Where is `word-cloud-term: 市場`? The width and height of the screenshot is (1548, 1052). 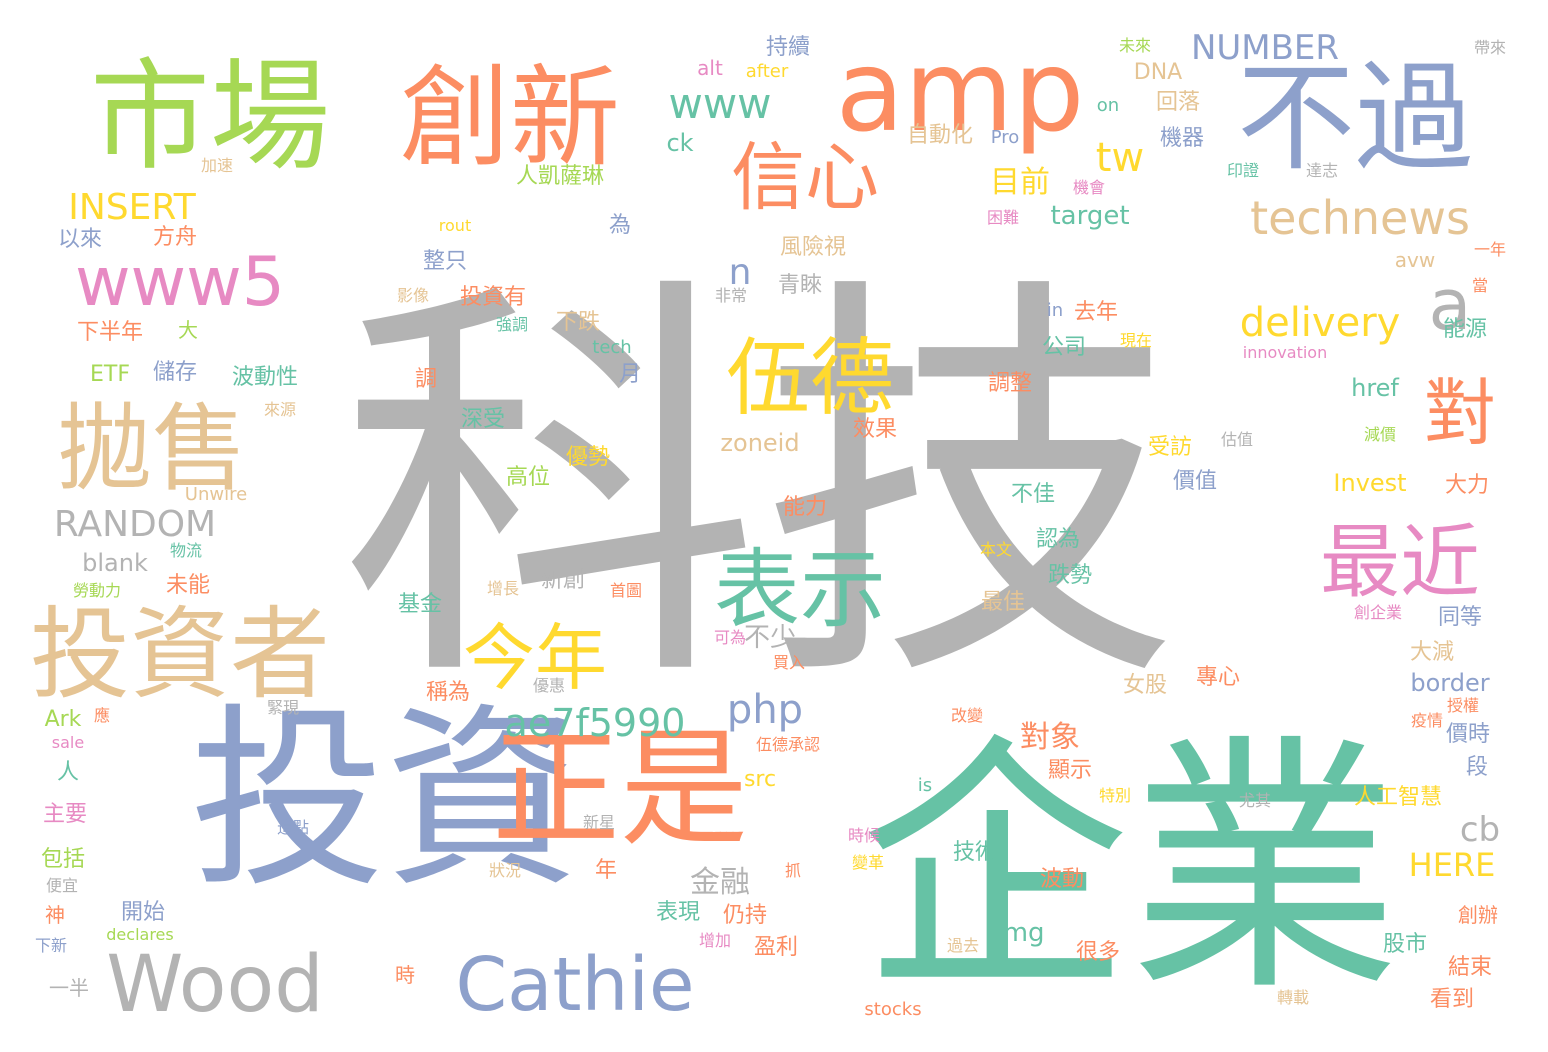 word-cloud-term: 市場 is located at coordinates (210, 117).